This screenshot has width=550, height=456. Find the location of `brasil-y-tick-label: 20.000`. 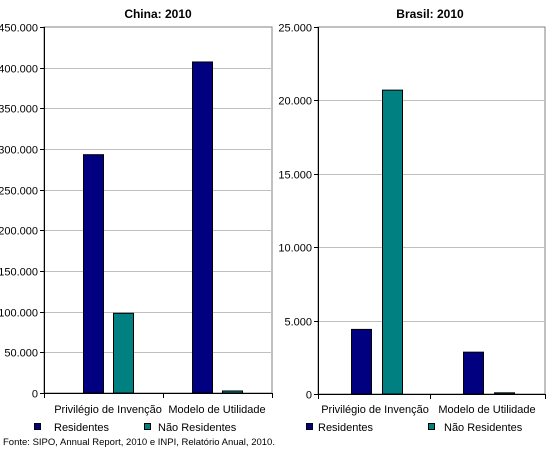

brasil-y-tick-label: 20.000 is located at coordinates (295, 102).